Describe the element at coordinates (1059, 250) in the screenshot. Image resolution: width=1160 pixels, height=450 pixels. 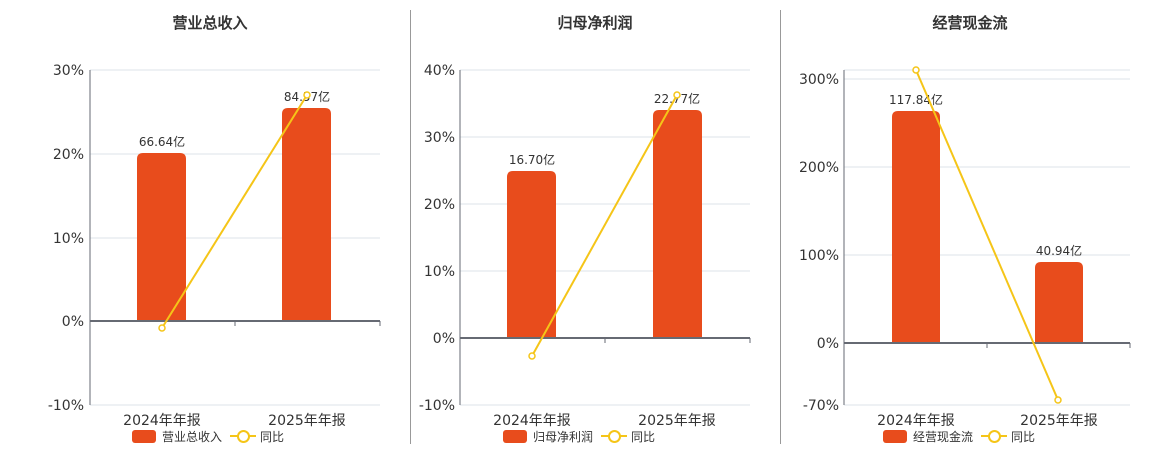
I see `bar-value-label: 40.94亿` at that location.